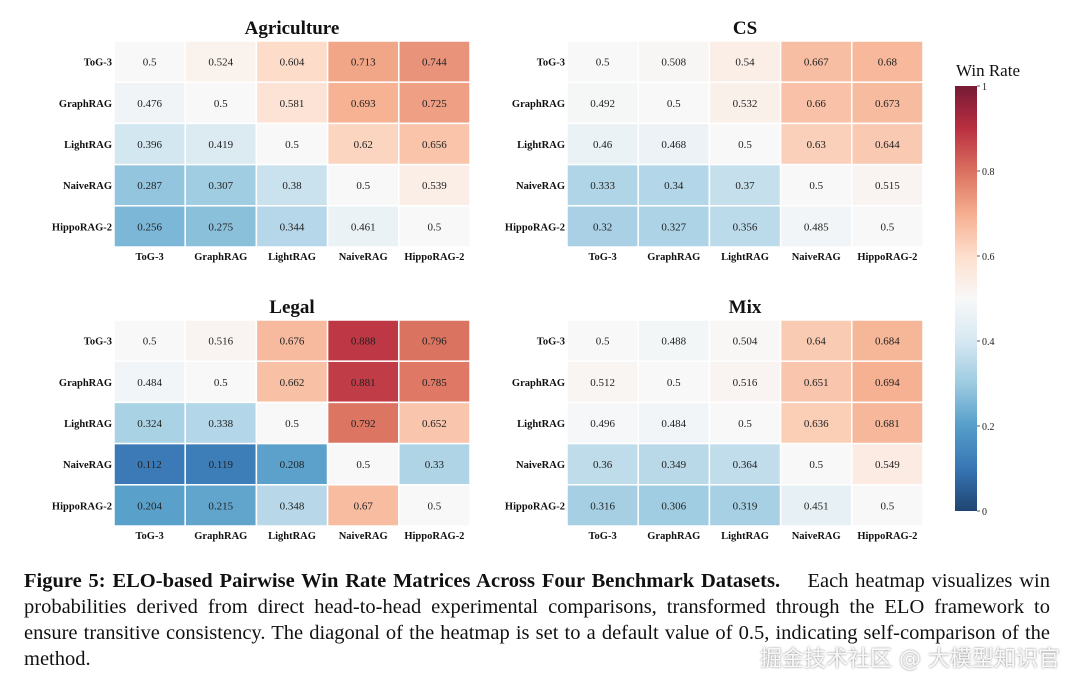  I want to click on agriculture-cell-label-r3-c1: 0.307, so click(220, 186).